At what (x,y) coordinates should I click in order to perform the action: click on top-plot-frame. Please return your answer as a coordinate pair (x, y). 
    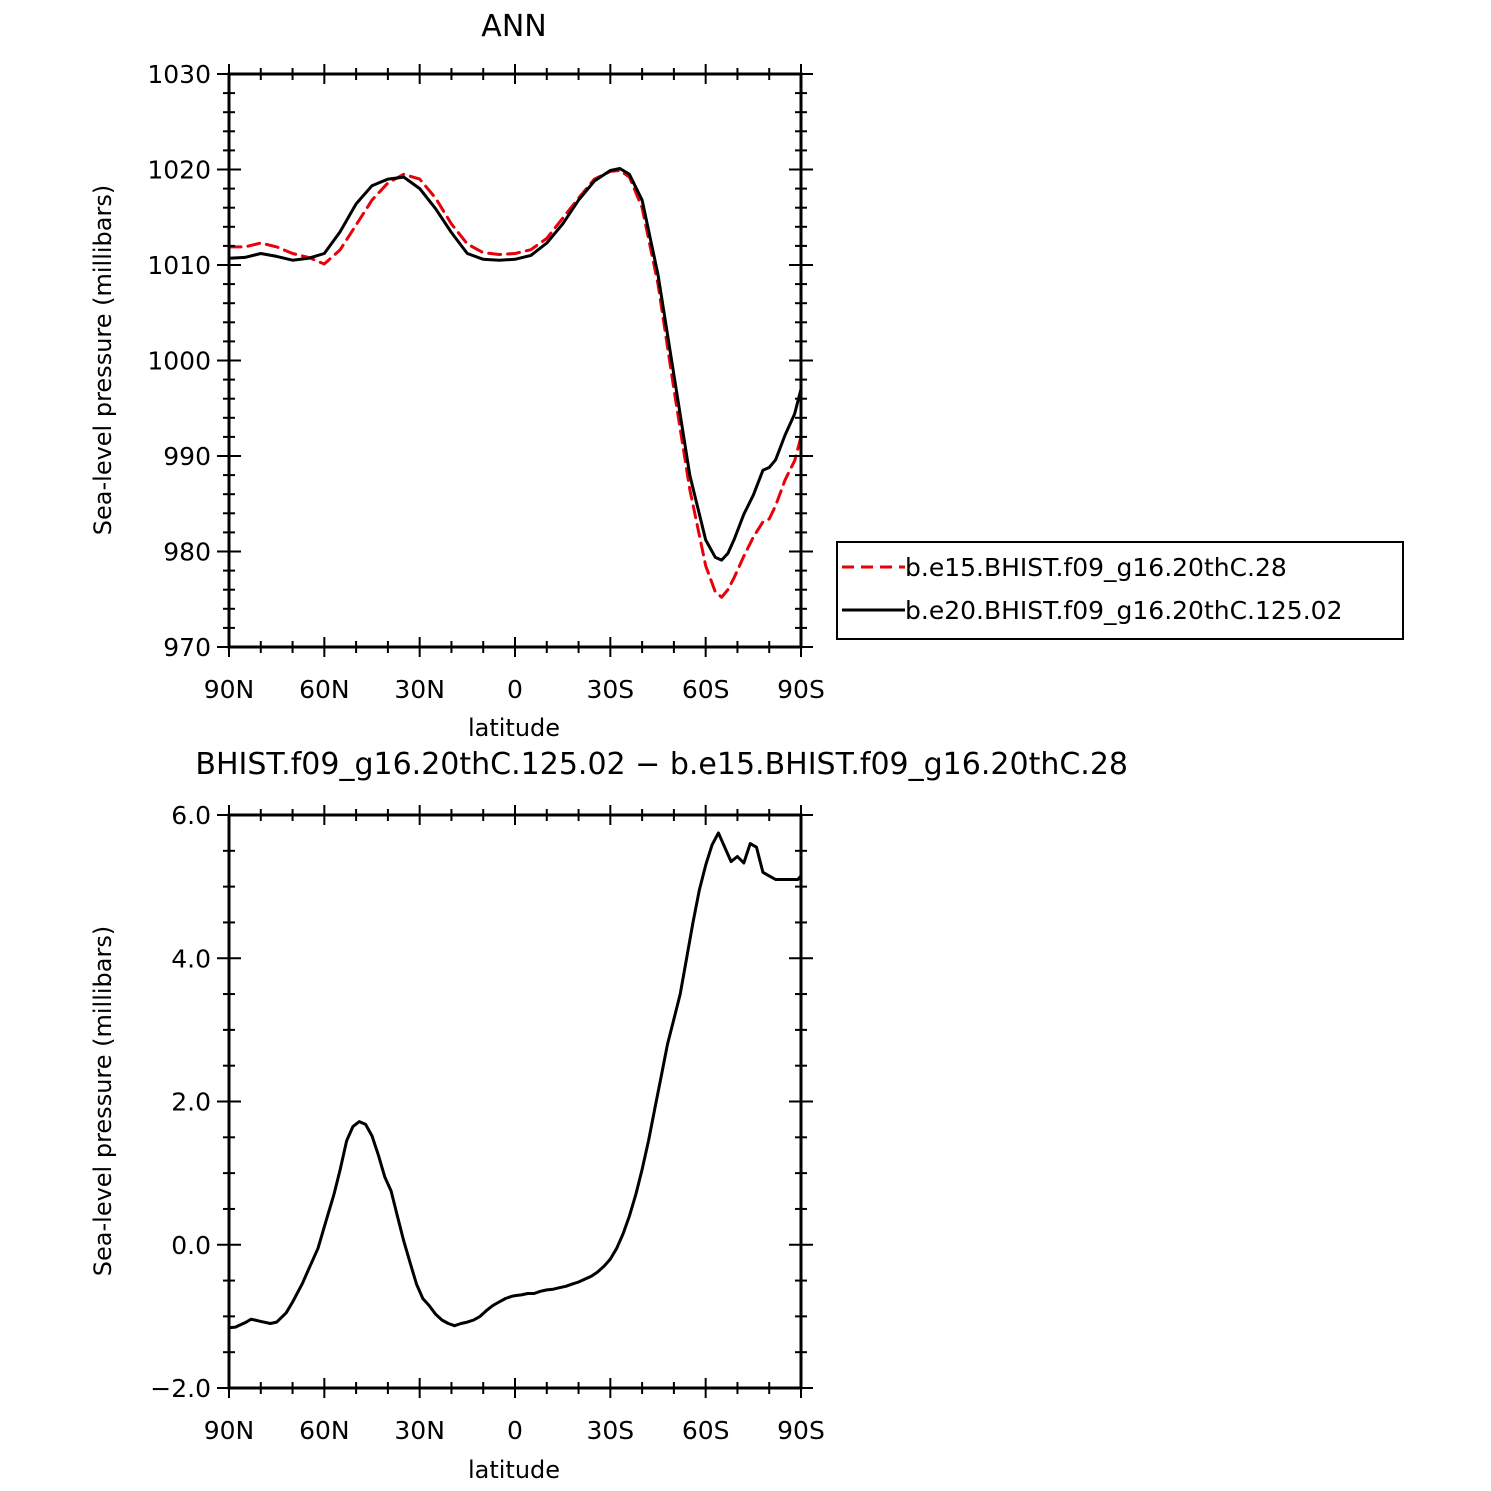
    Looking at the image, I should click on (515, 360).